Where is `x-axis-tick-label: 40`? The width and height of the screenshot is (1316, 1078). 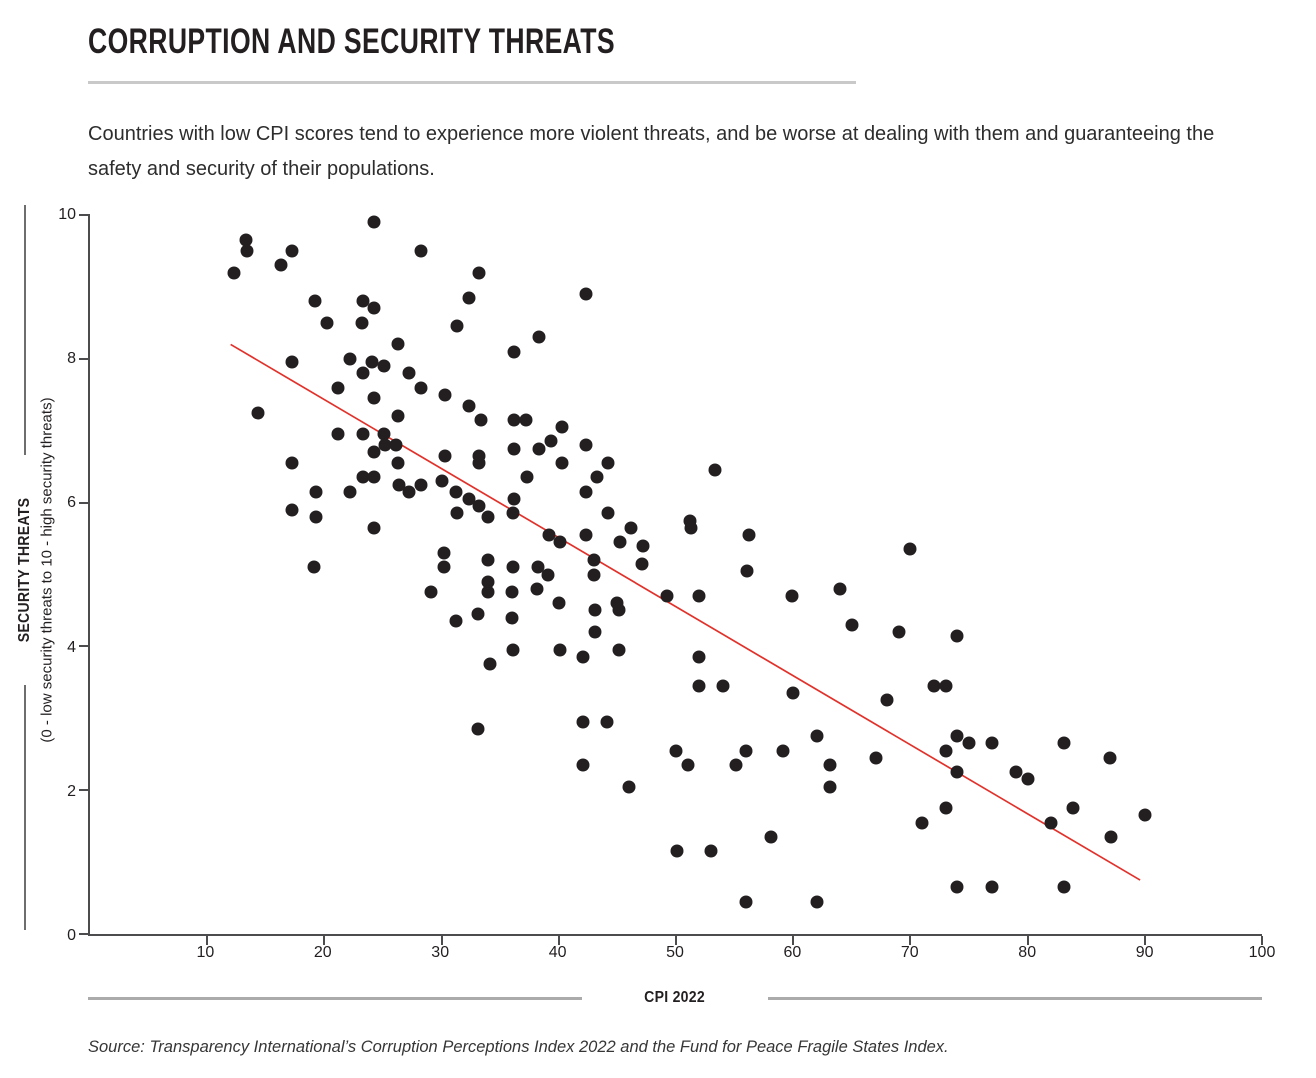
x-axis-tick-label: 40 is located at coordinates (557, 952).